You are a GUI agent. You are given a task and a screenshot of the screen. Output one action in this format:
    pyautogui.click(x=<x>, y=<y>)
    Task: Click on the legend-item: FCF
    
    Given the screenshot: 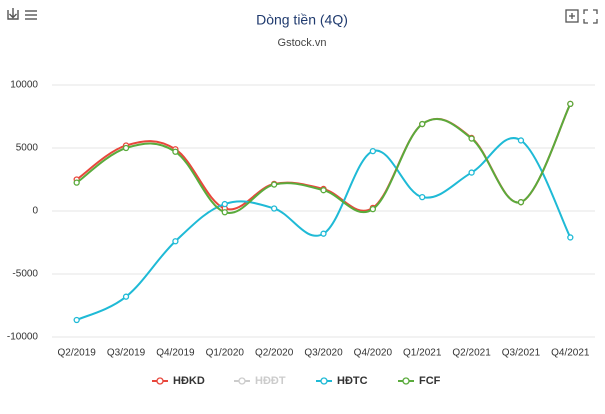 What is the action you would take?
    pyautogui.click(x=419, y=381)
    